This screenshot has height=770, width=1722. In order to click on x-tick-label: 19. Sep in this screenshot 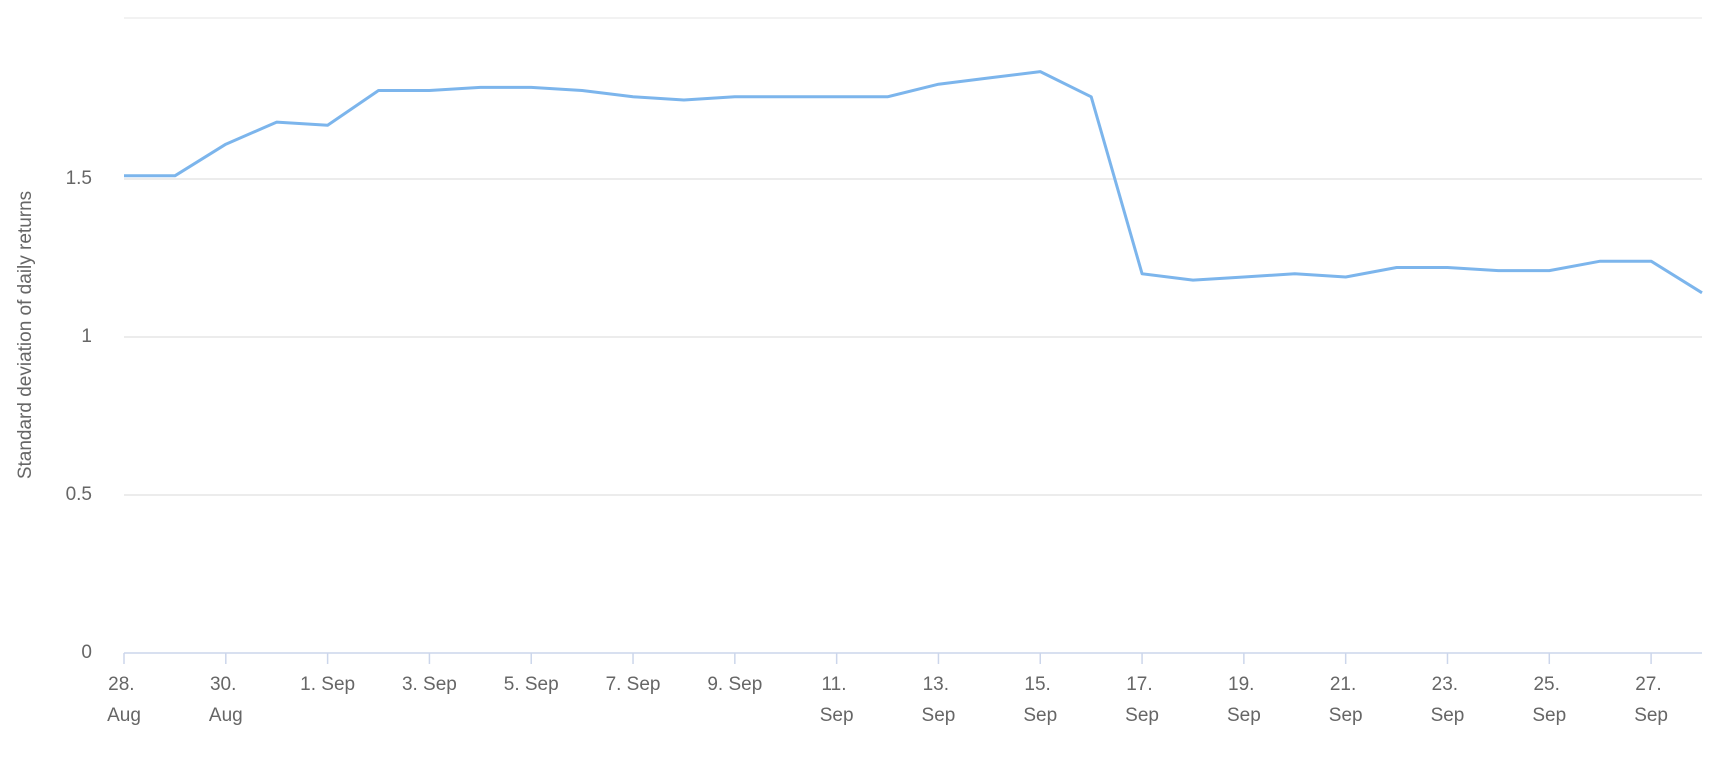, I will do `click(1244, 700)`.